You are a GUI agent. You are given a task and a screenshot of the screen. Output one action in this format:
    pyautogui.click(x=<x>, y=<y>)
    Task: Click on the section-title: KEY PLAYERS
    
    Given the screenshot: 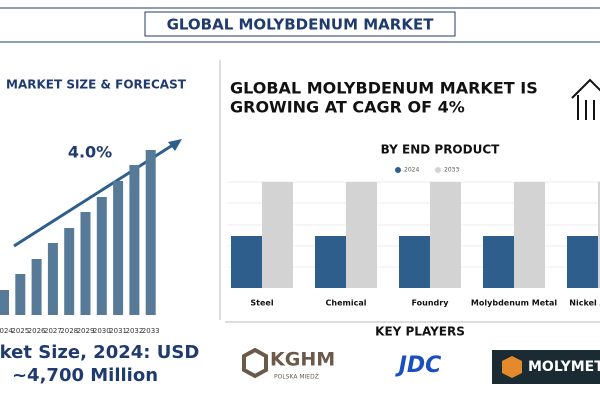 What is the action you would take?
    pyautogui.click(x=420, y=332)
    